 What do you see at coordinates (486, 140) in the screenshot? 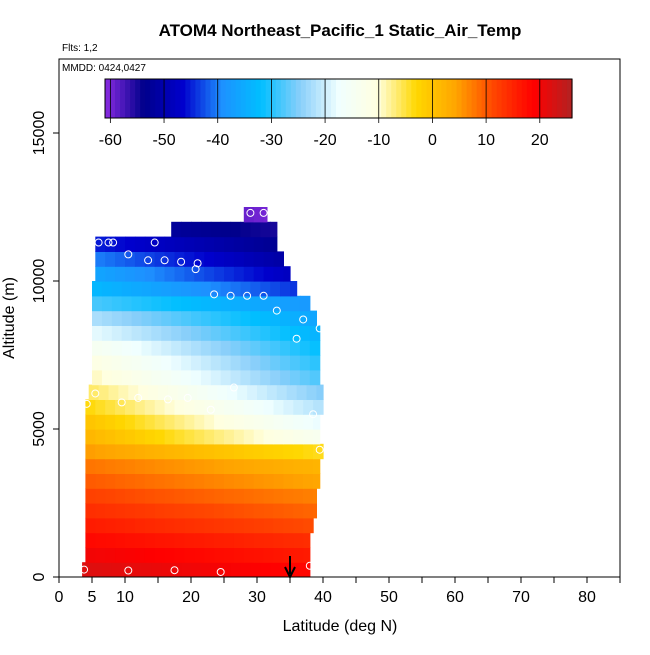
I see `colorbar-tick-label: 10` at bounding box center [486, 140].